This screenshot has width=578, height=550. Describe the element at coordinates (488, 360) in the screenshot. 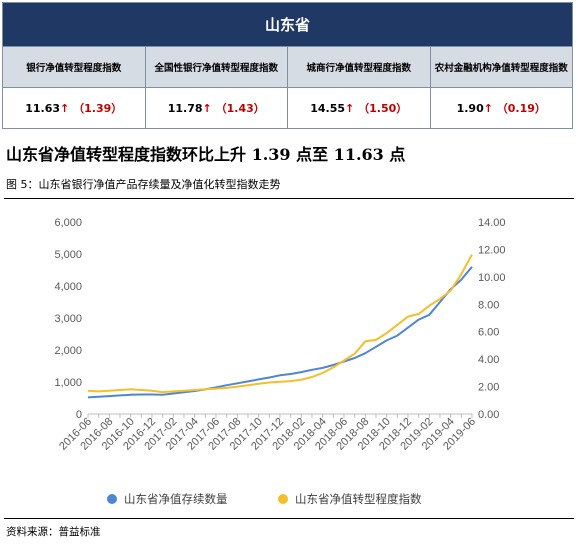

I see `y-right-tick-label: 4.00` at that location.